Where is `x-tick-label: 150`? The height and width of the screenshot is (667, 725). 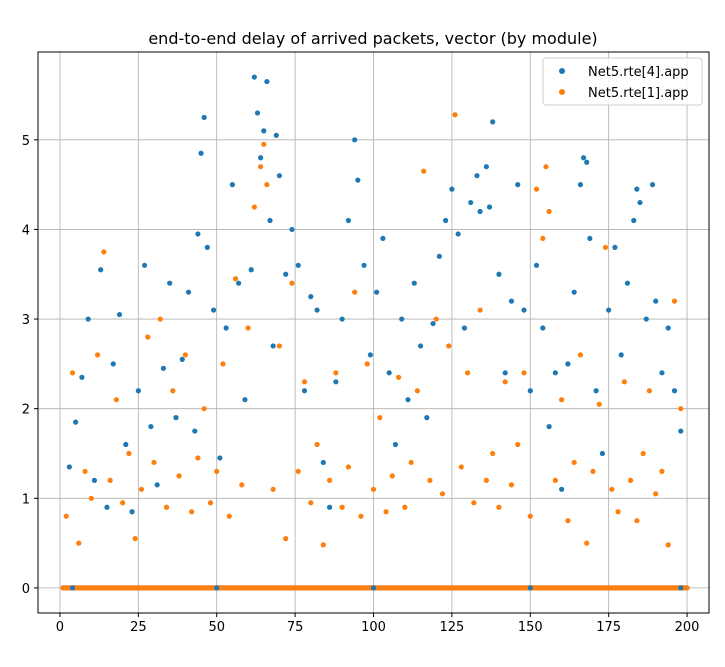
x-tick-label: 150 is located at coordinates (530, 627).